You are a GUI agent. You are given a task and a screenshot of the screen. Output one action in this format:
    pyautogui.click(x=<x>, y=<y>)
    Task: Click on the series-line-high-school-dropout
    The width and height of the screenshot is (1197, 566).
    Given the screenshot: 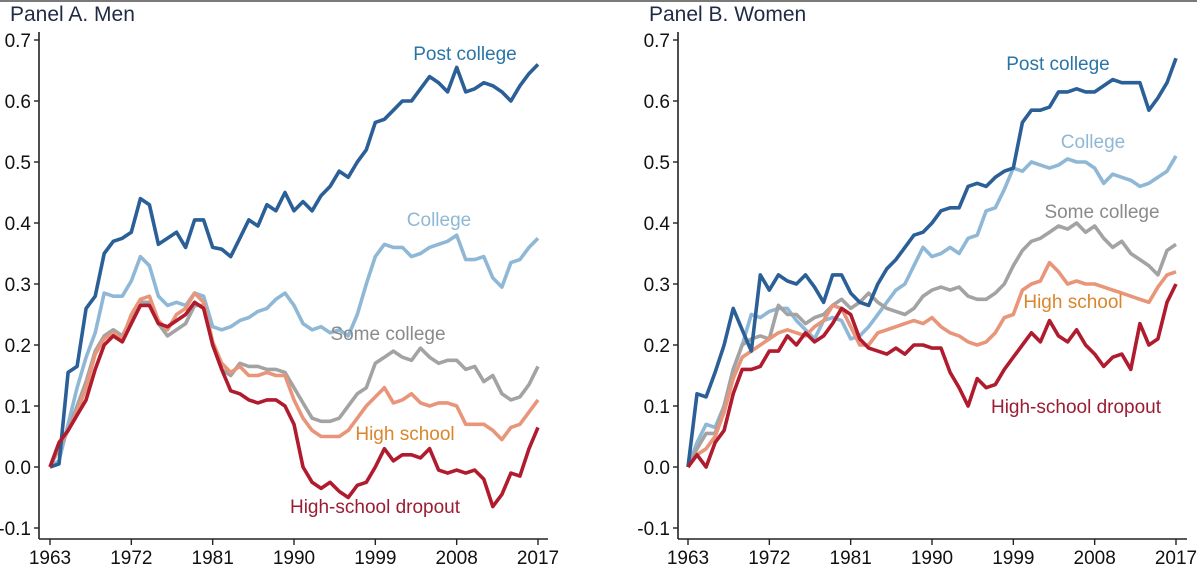 What is the action you would take?
    pyautogui.click(x=932, y=376)
    